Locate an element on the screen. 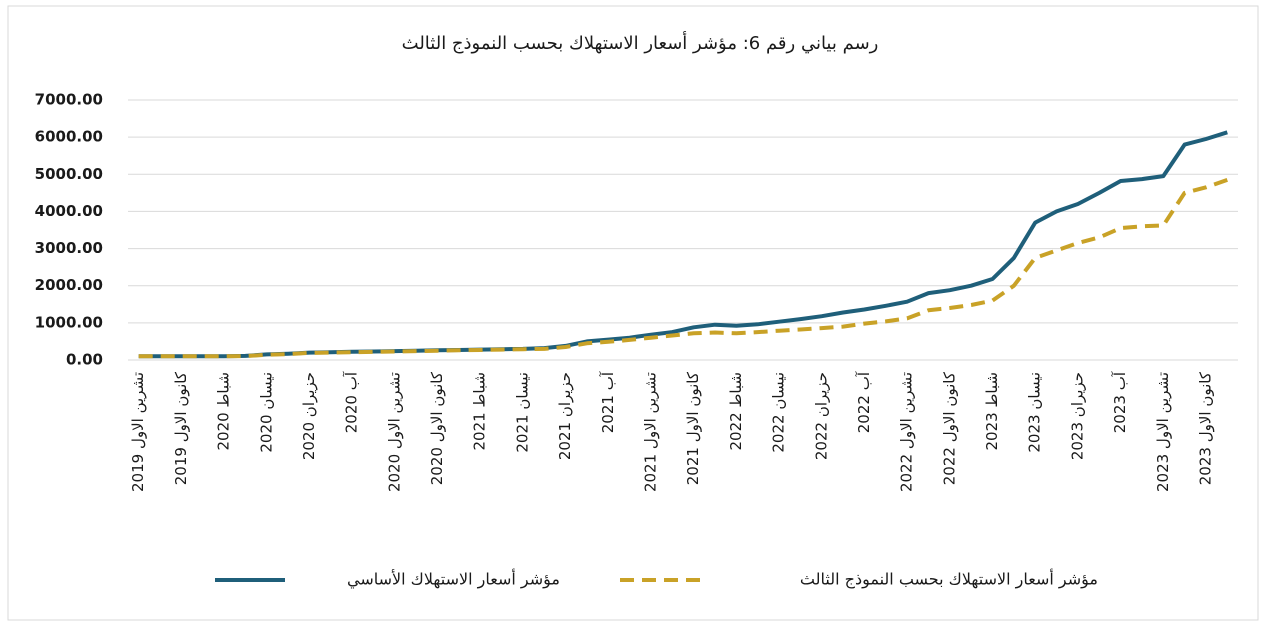  x-tick-label: آب 2021 is located at coordinates (608, 402).